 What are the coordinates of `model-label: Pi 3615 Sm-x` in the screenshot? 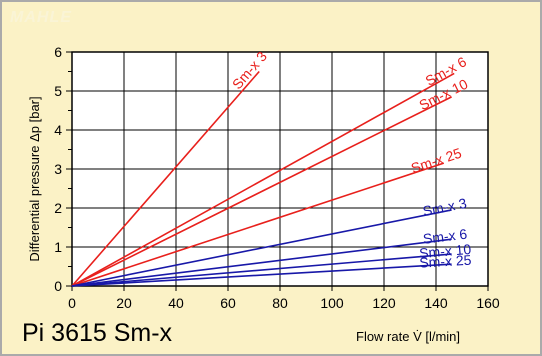 It's located at (97, 333).